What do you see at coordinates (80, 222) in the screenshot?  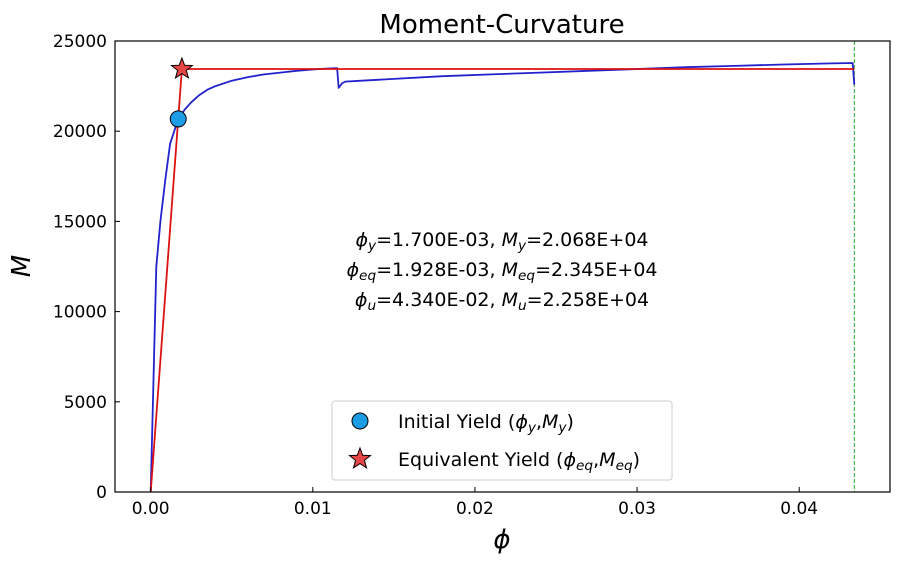 I see `y-tick-label: 15000` at bounding box center [80, 222].